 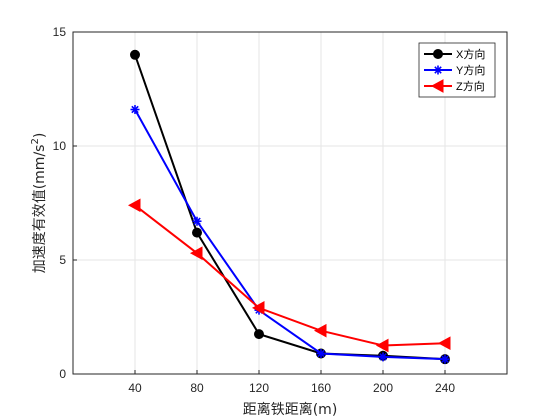 I want to click on y-axis-label-superscript: 2, so click(x=35, y=141).